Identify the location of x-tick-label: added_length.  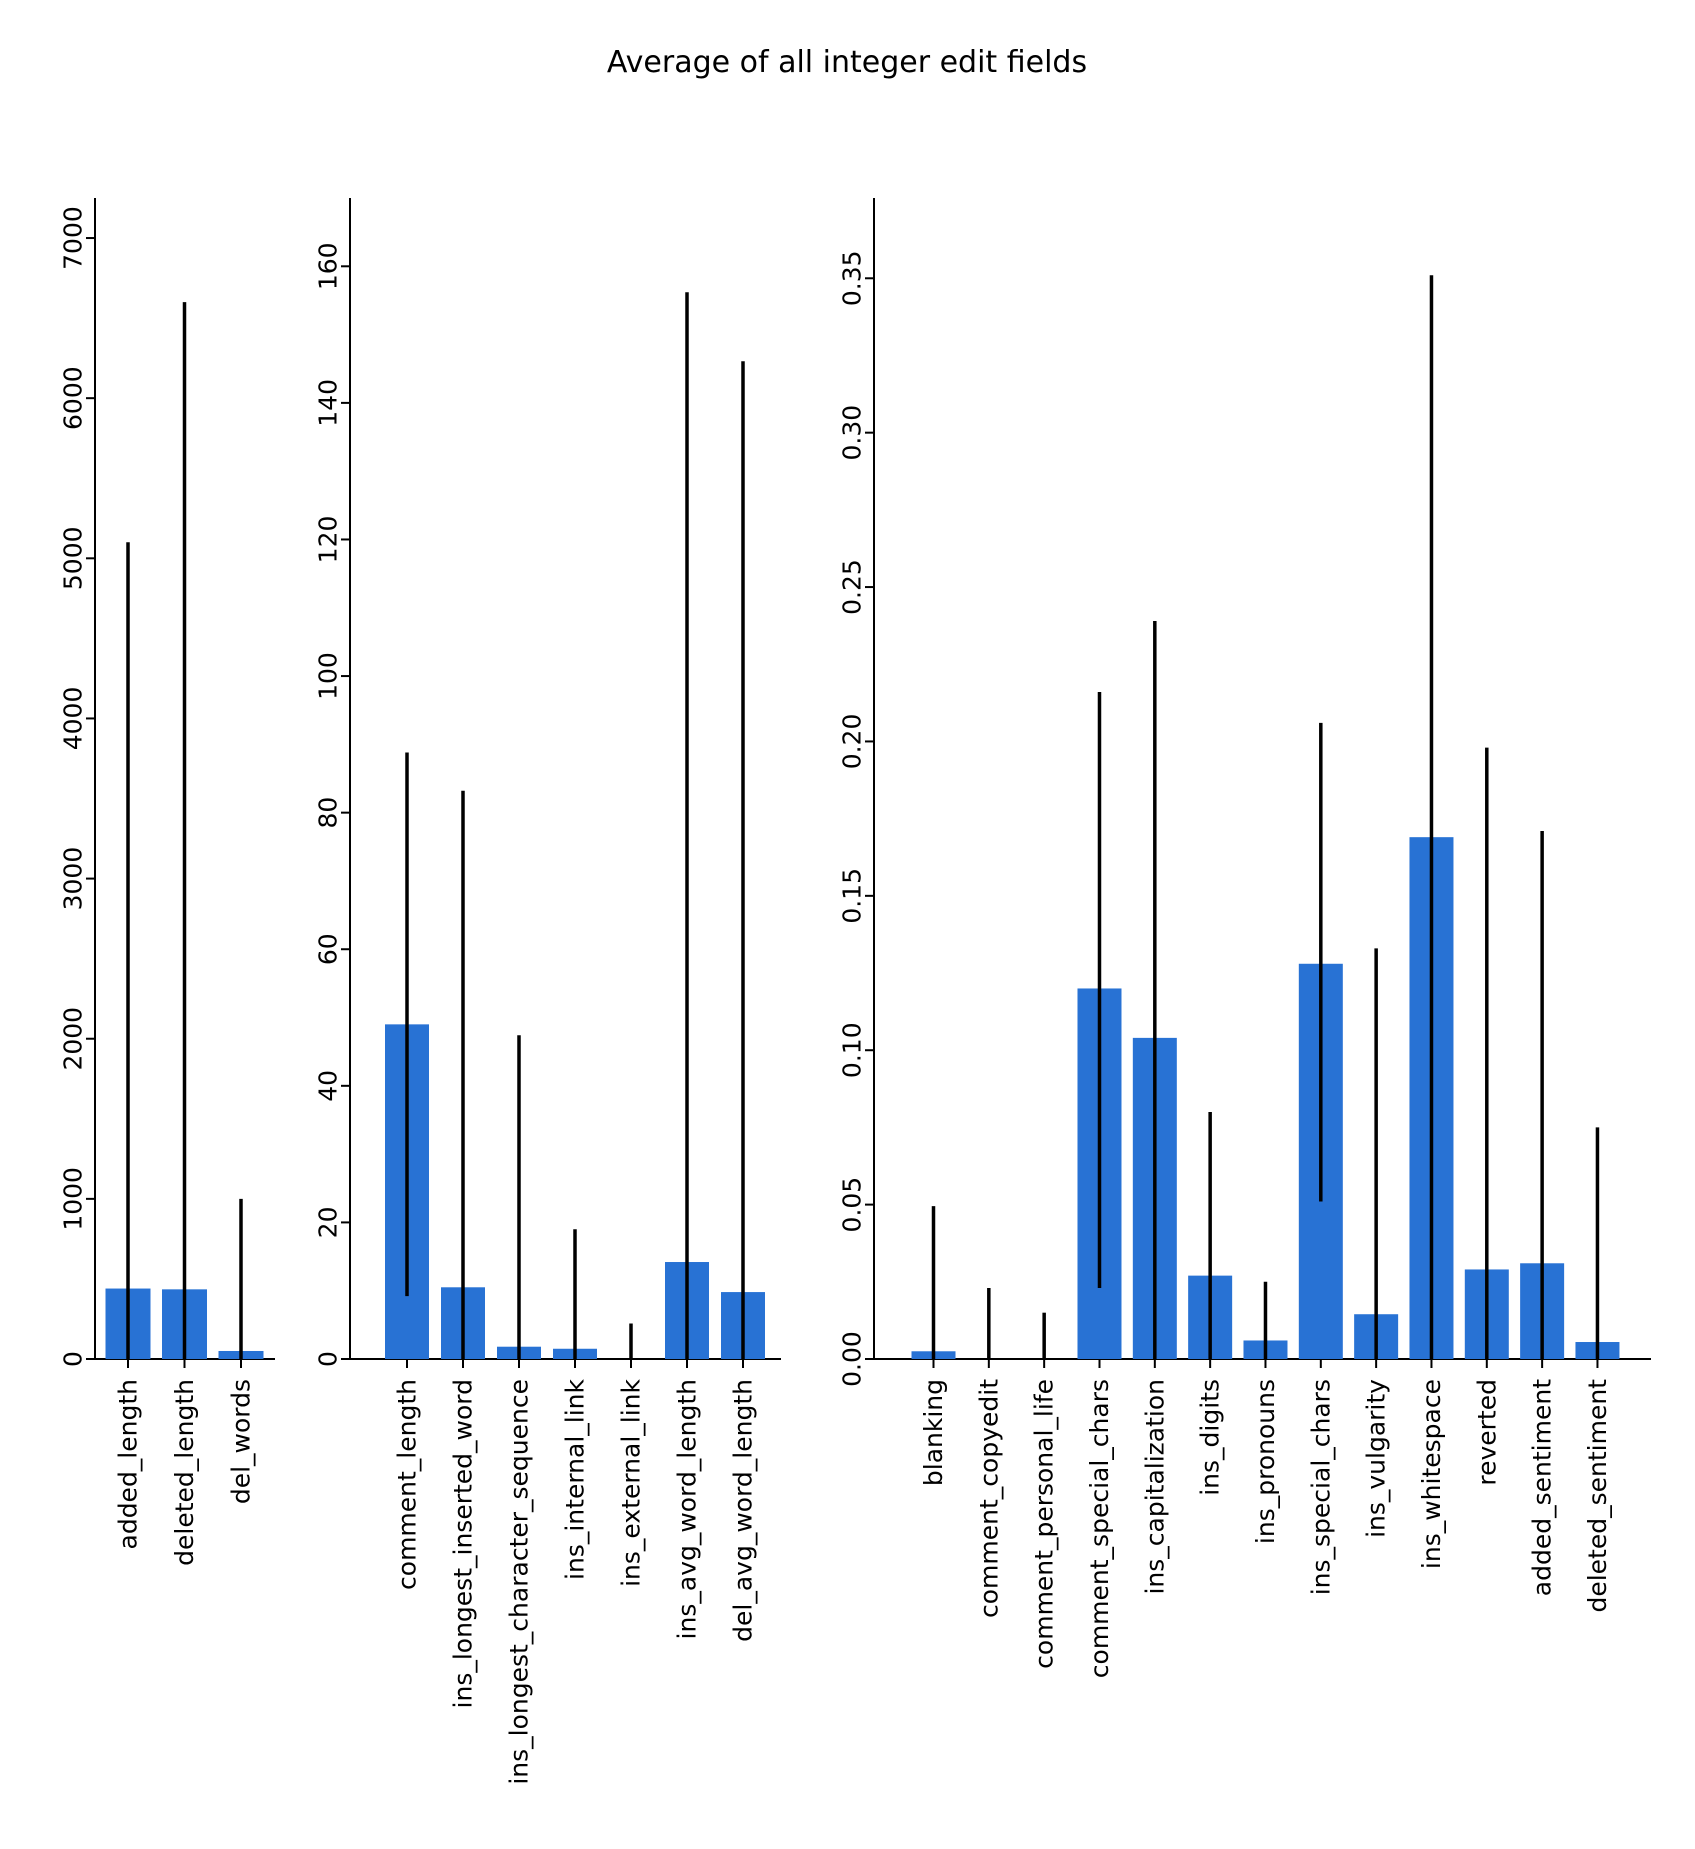
(128, 1464).